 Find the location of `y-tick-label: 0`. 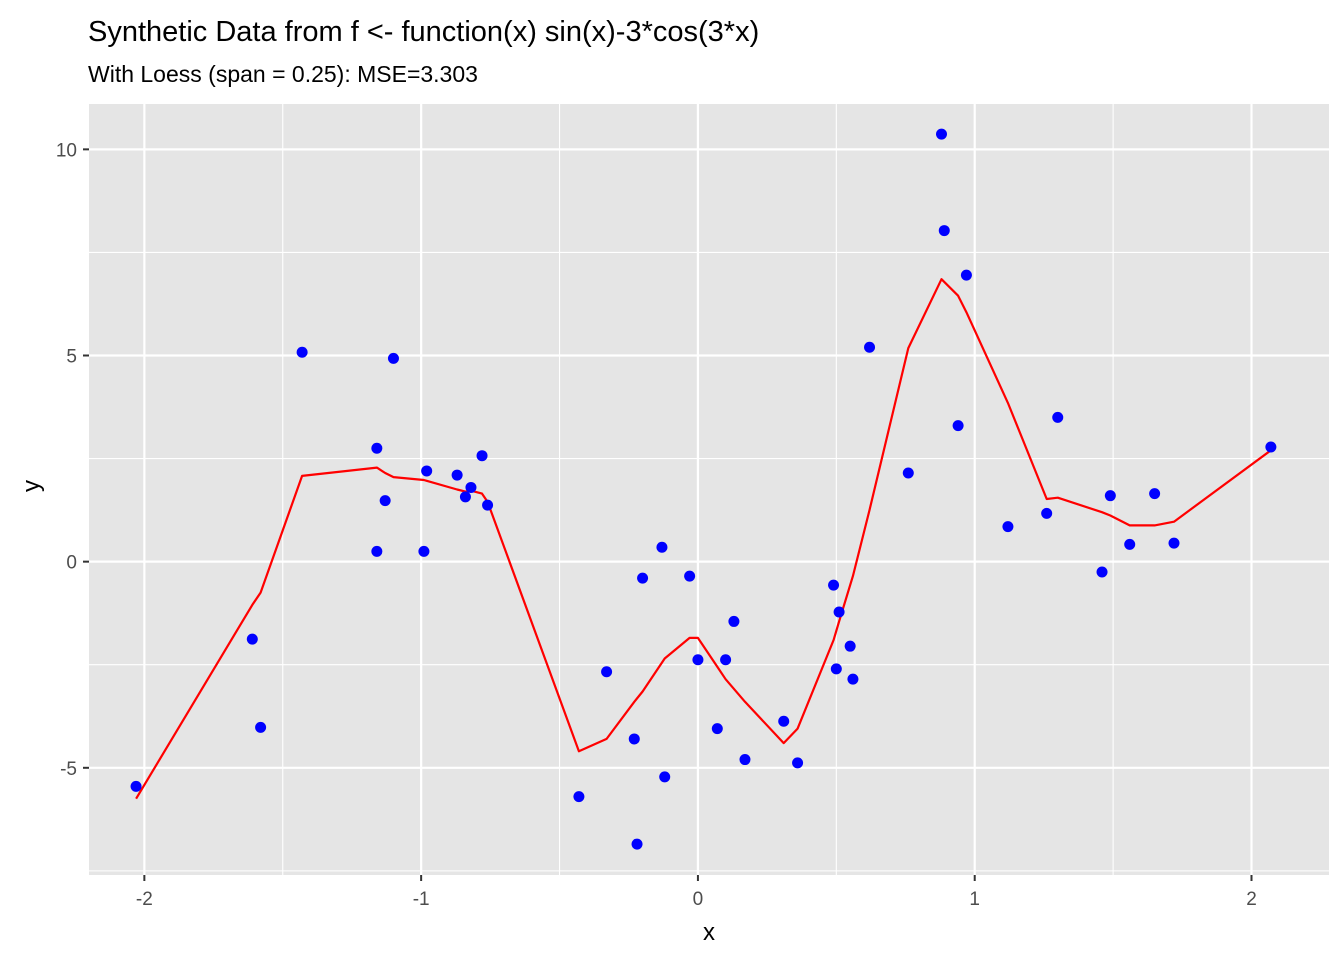

y-tick-label: 0 is located at coordinates (71, 563).